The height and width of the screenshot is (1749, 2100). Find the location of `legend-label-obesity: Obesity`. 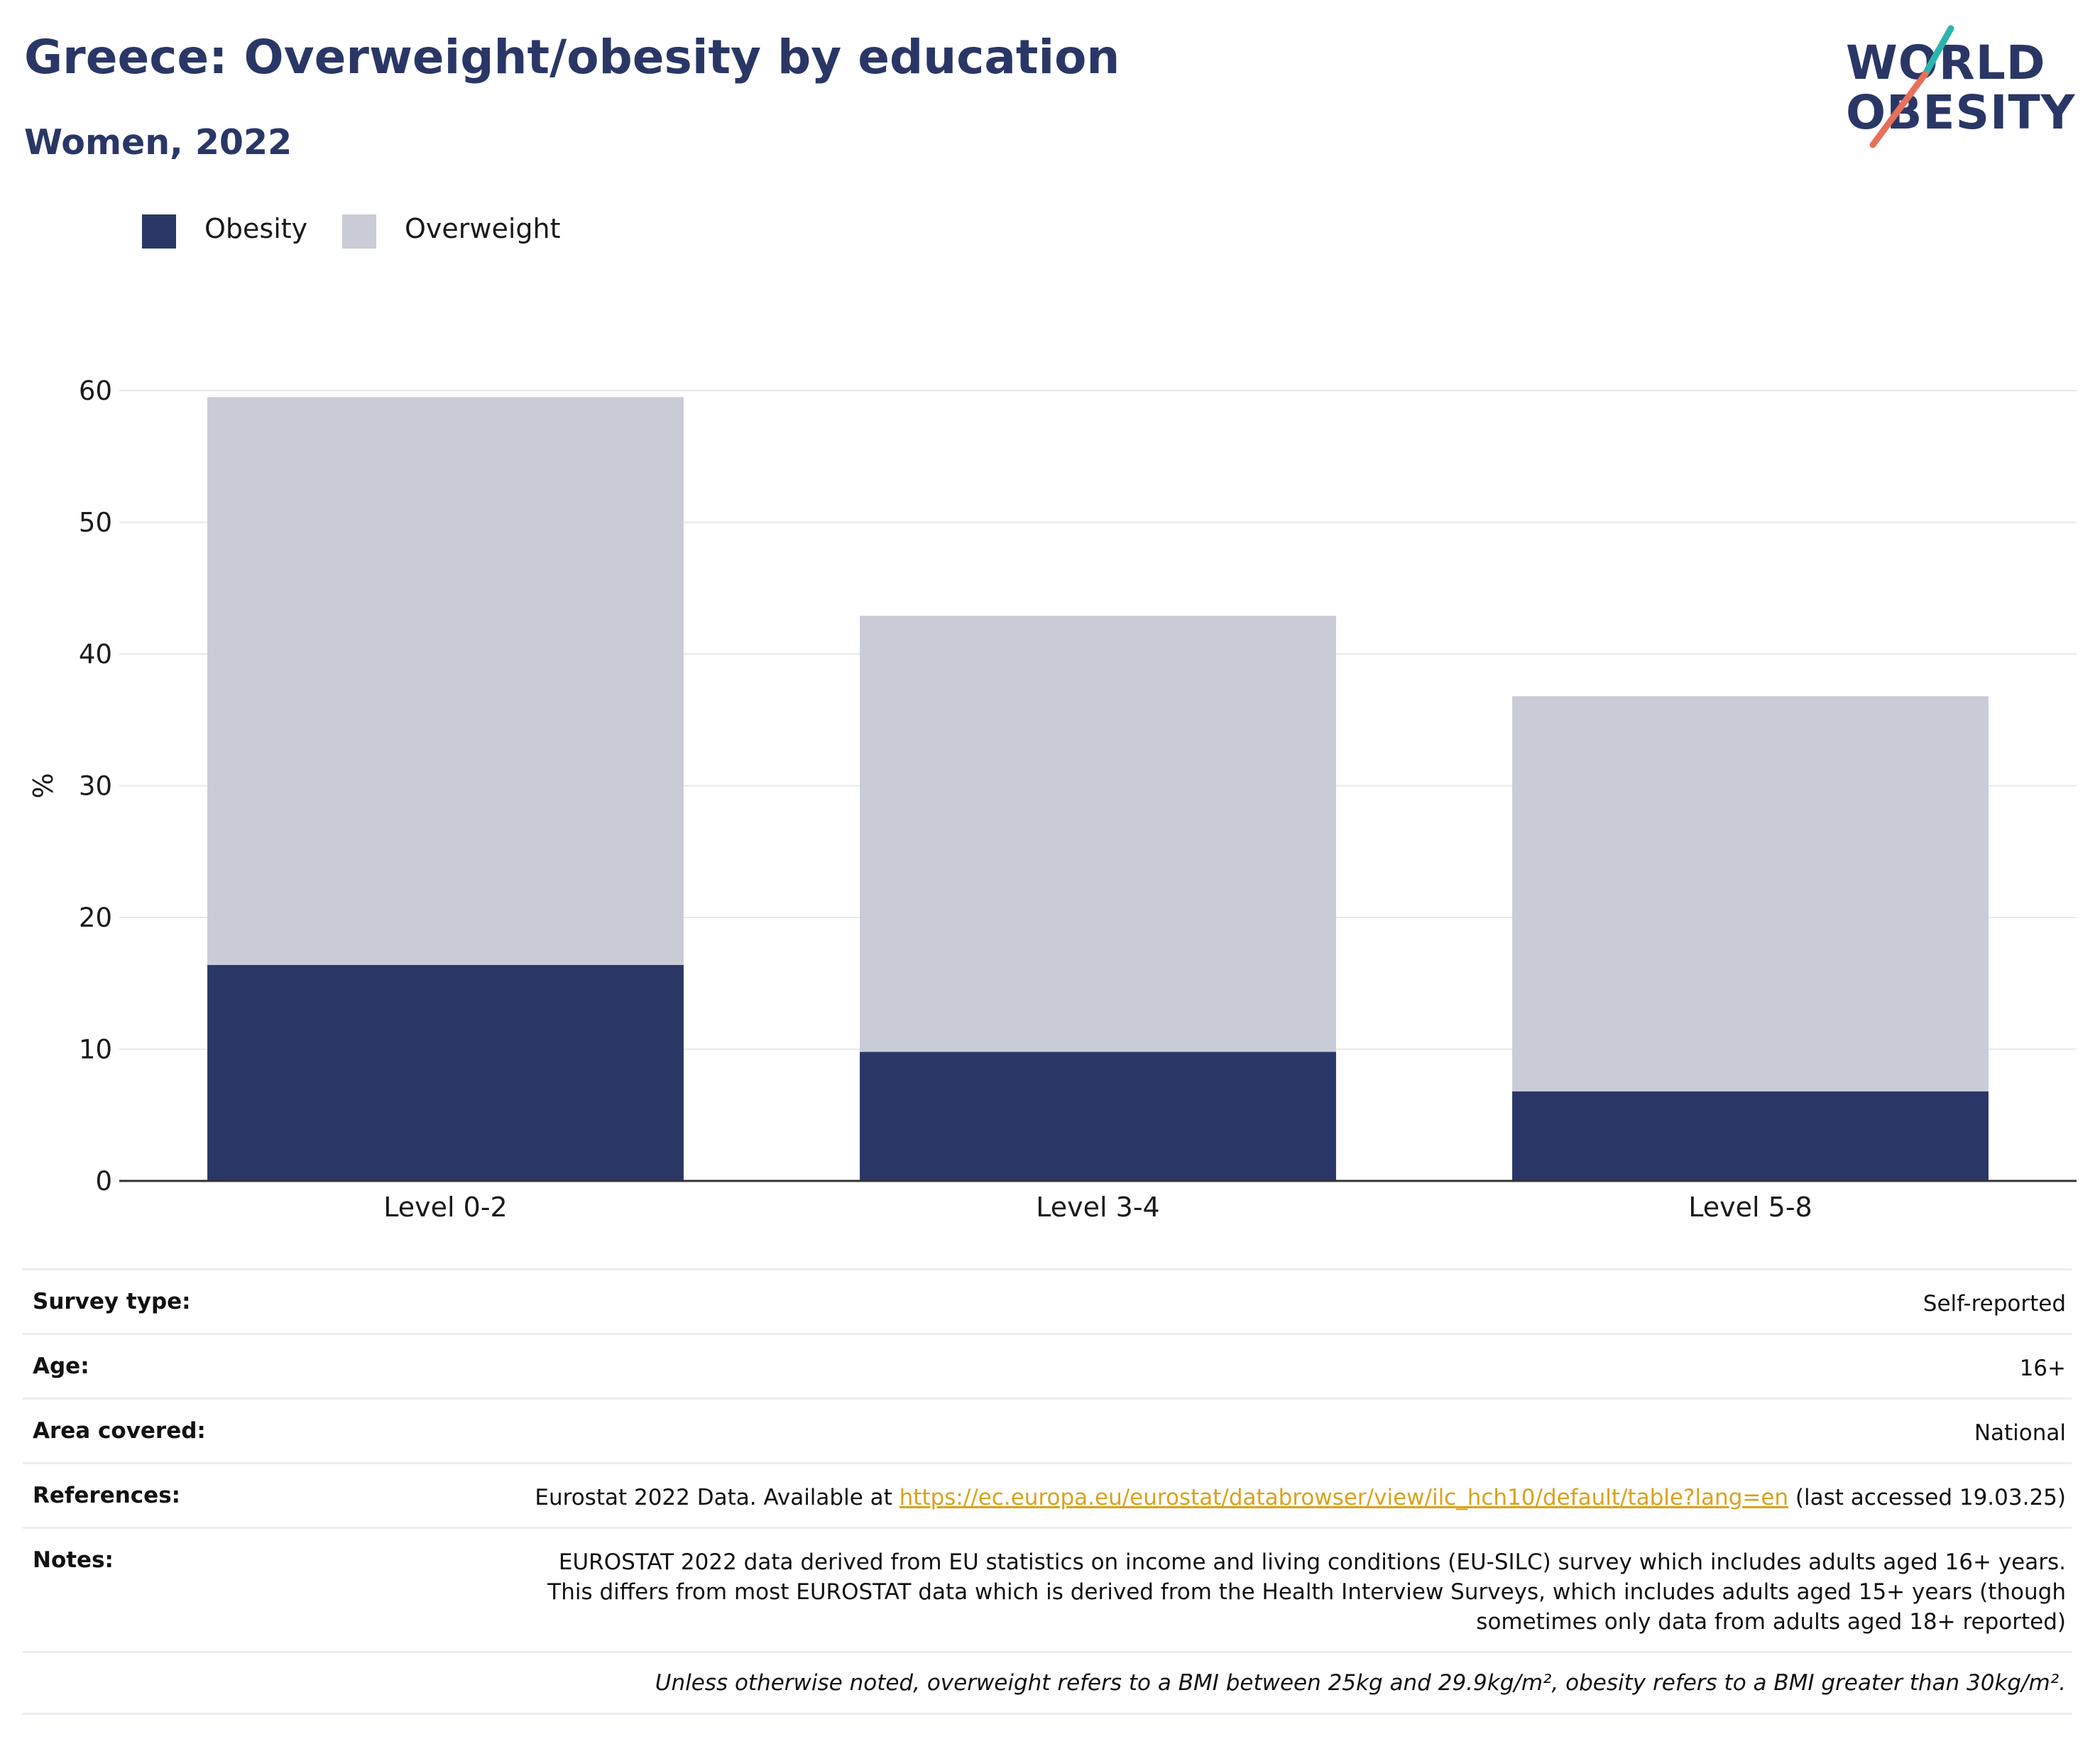

legend-label-obesity: Obesity is located at coordinates (256, 228).